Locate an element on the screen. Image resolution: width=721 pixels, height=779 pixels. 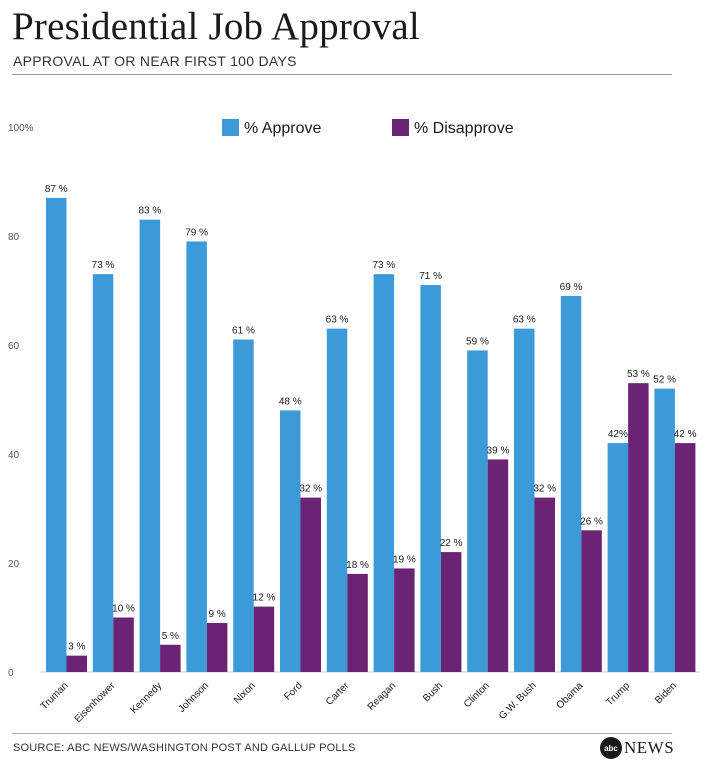
category-label: Eisenhower is located at coordinates (95, 702).